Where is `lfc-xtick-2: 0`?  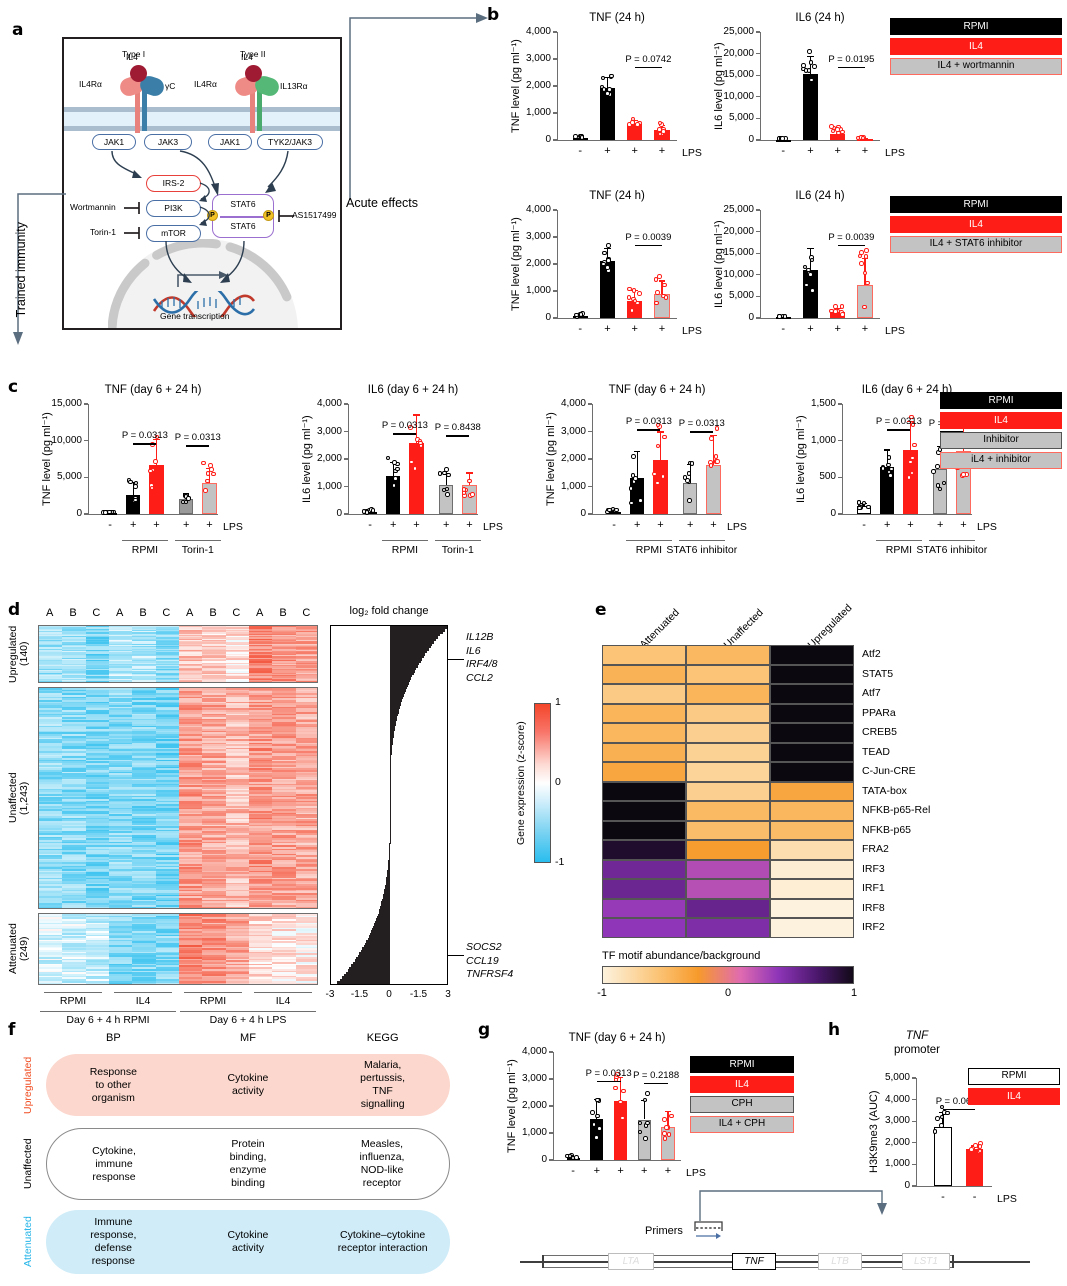 lfc-xtick-2: 0 is located at coordinates (389, 994).